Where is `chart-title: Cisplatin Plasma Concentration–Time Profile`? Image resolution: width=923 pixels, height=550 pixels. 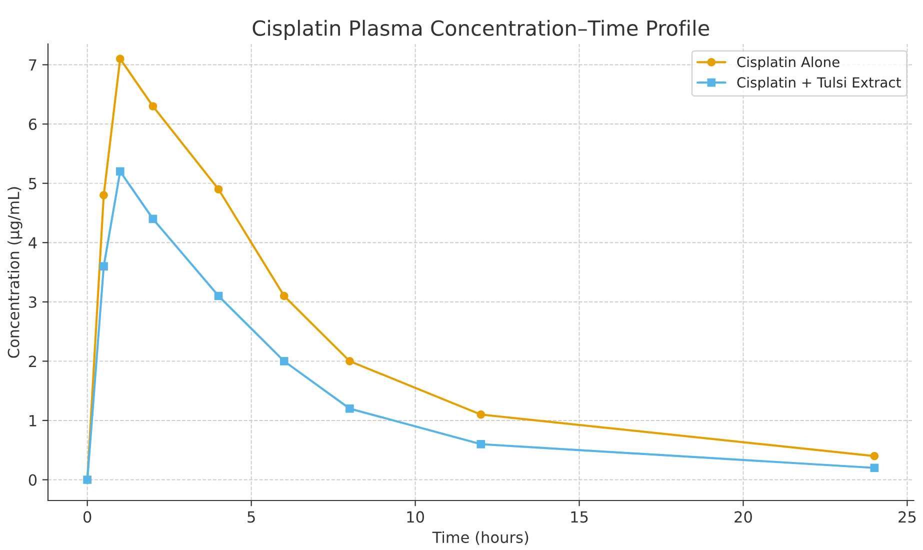 chart-title: Cisplatin Plasma Concentration–Time Profile is located at coordinates (481, 30).